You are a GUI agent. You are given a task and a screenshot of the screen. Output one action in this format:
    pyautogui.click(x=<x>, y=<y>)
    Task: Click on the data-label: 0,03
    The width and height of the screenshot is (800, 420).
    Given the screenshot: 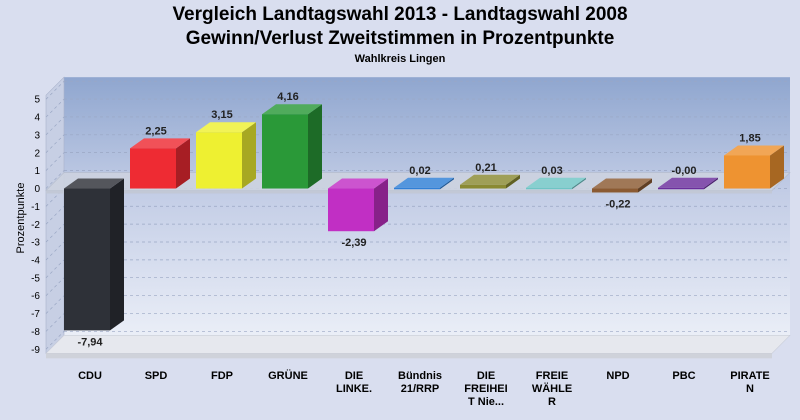 What is the action you would take?
    pyautogui.click(x=551, y=171)
    